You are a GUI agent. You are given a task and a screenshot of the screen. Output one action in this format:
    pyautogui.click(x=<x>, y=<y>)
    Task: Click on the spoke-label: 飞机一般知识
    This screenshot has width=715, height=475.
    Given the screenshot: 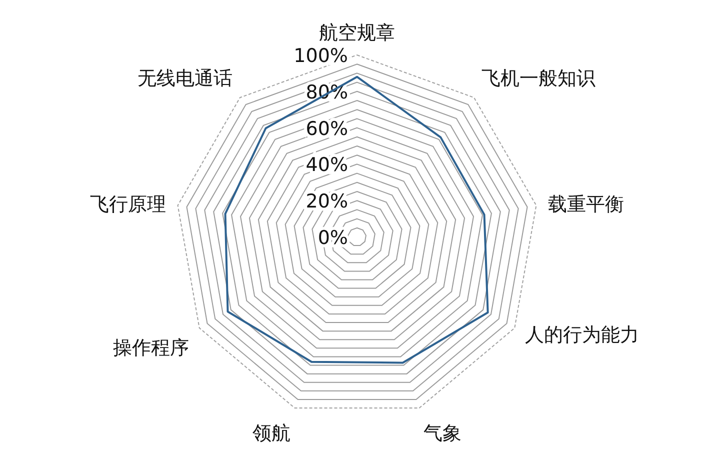 What is the action you would take?
    pyautogui.click(x=539, y=78)
    